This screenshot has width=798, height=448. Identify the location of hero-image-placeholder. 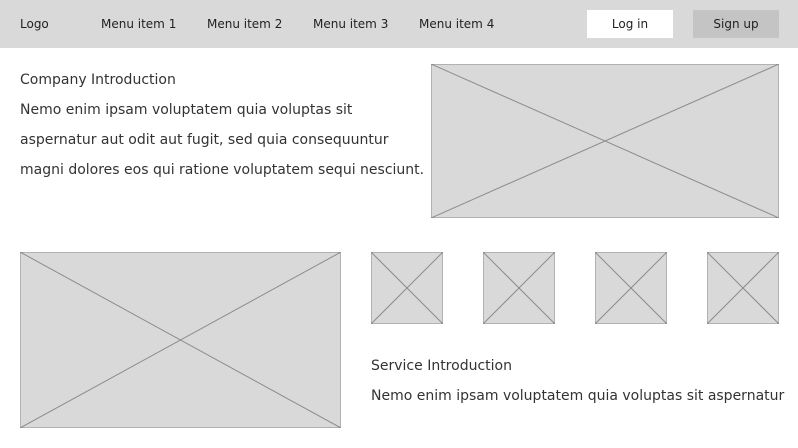
(605, 141).